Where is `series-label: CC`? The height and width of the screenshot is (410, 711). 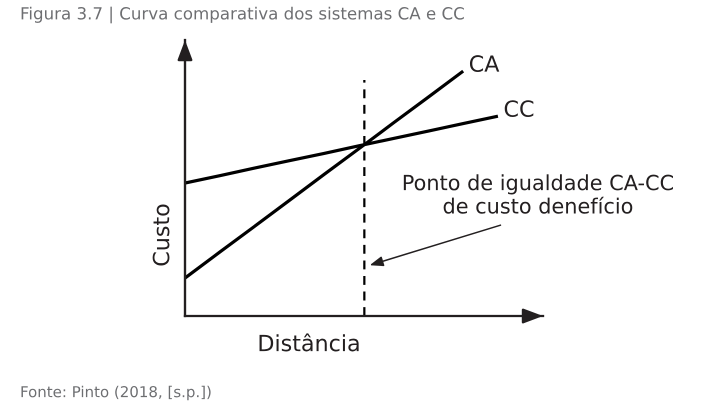 series-label: CC is located at coordinates (519, 109).